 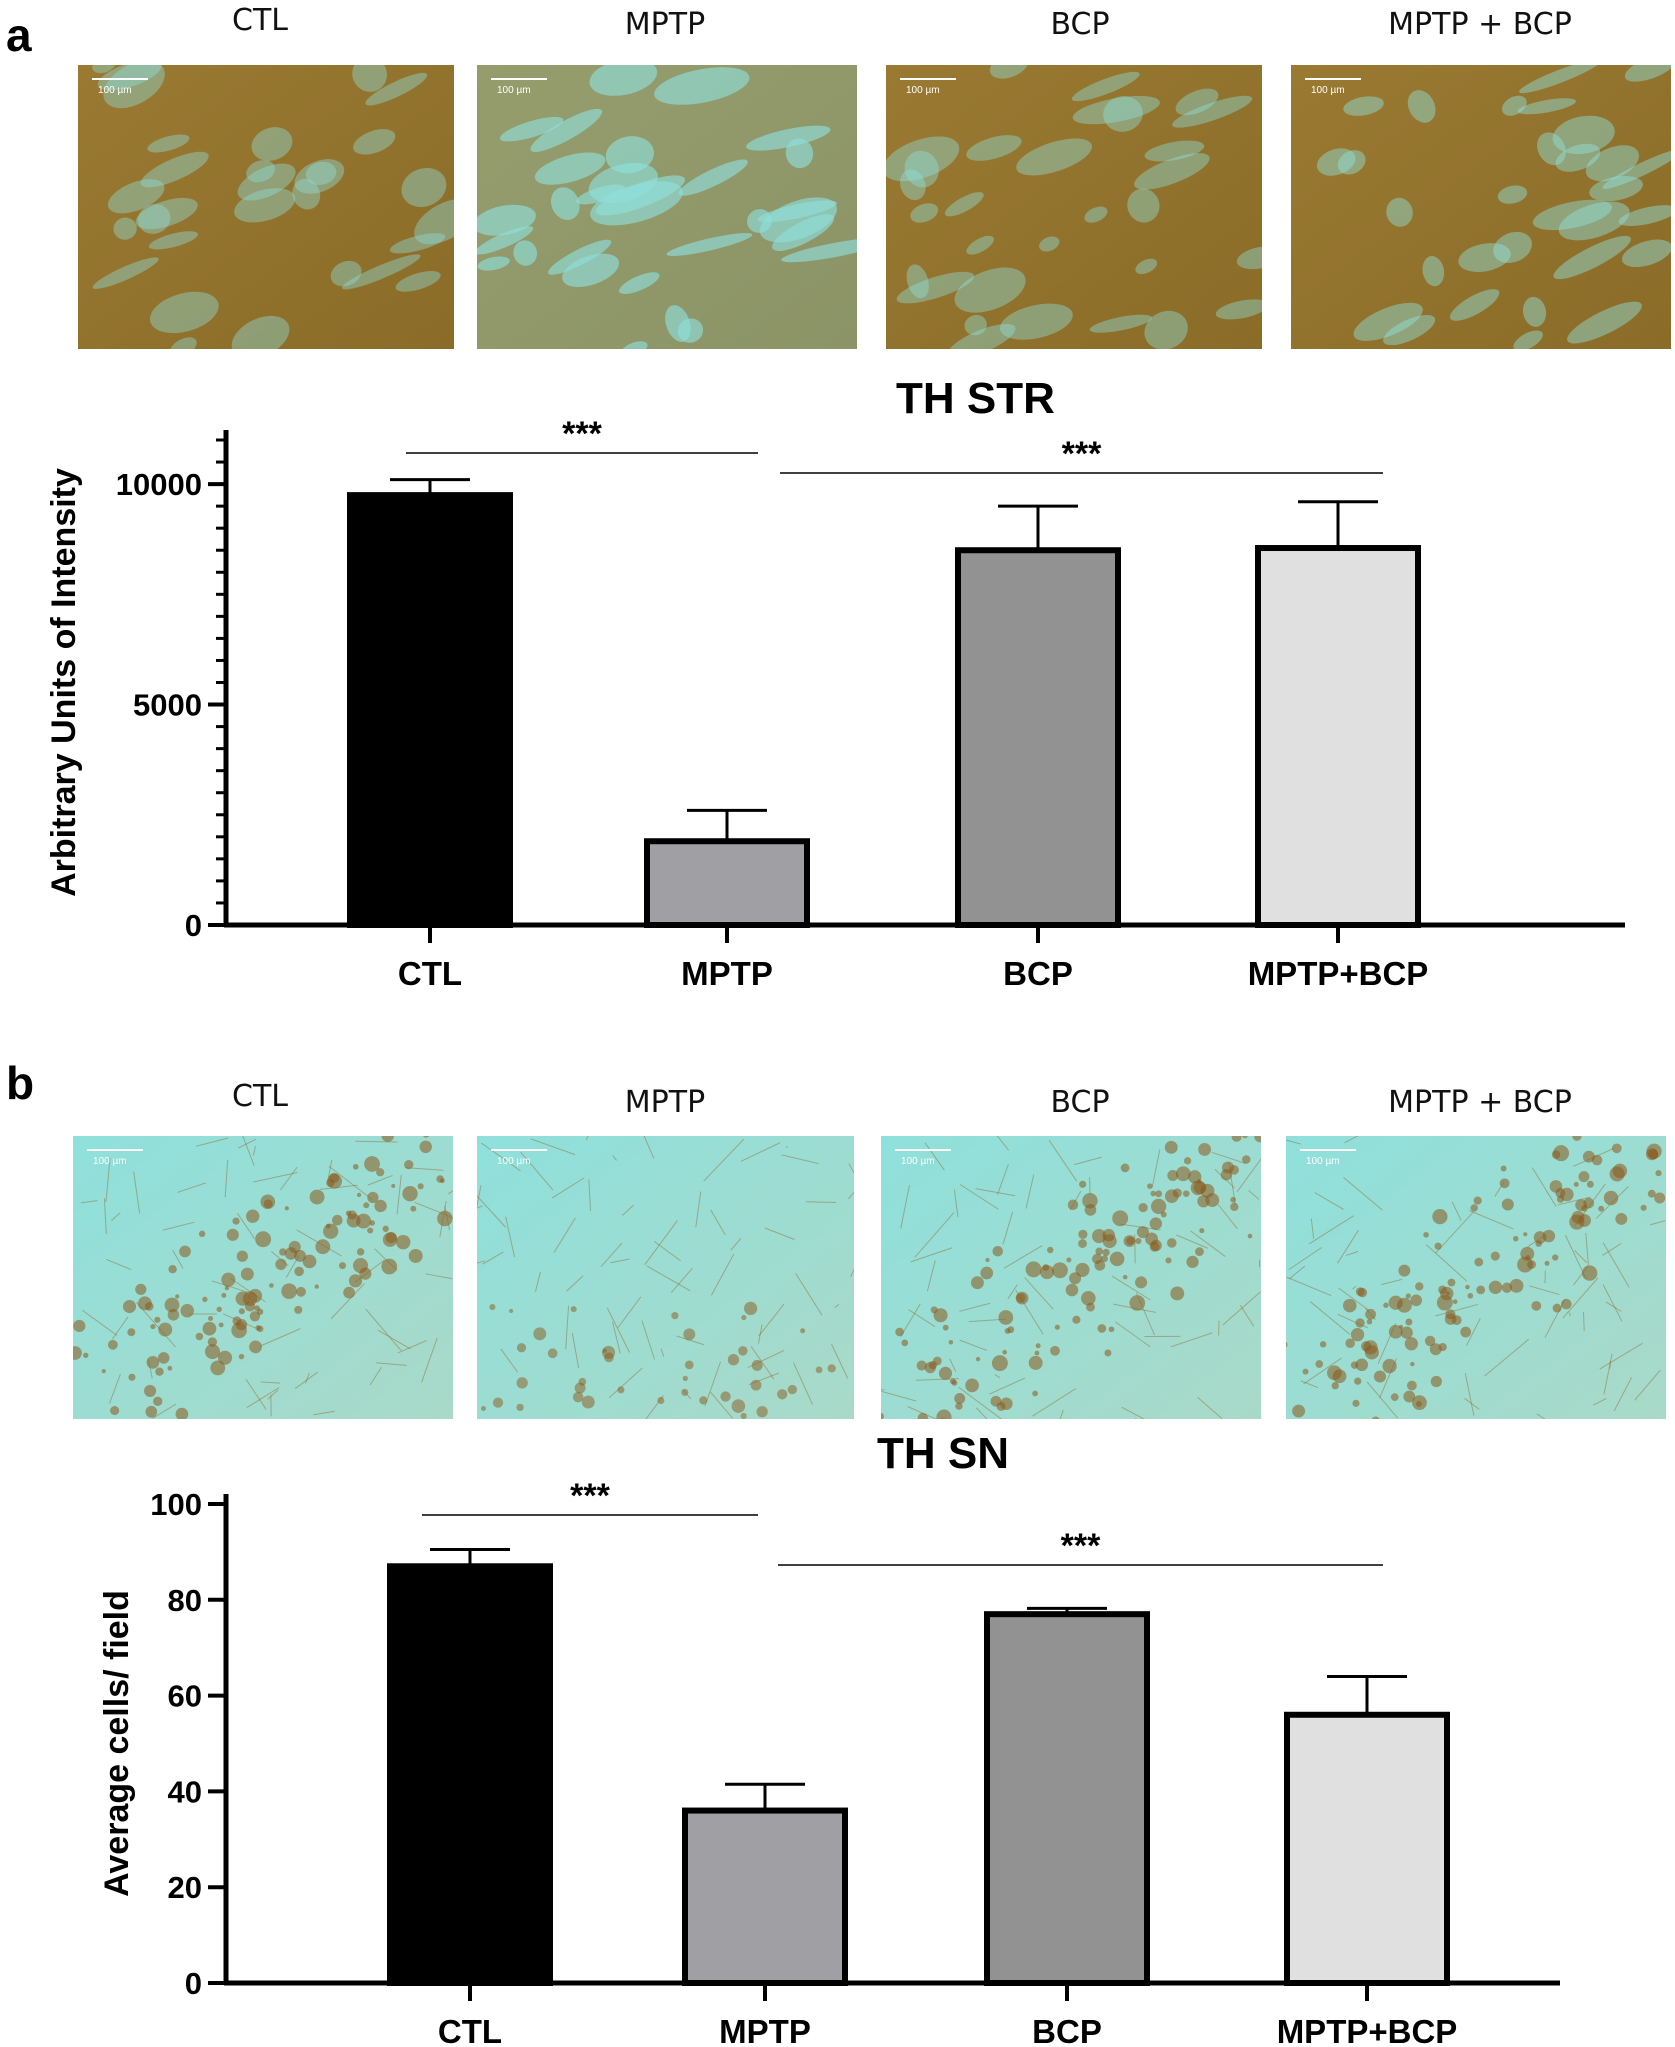 What do you see at coordinates (665, 24) in the screenshot?
I see `image-label-mptp-a: MPTP` at bounding box center [665, 24].